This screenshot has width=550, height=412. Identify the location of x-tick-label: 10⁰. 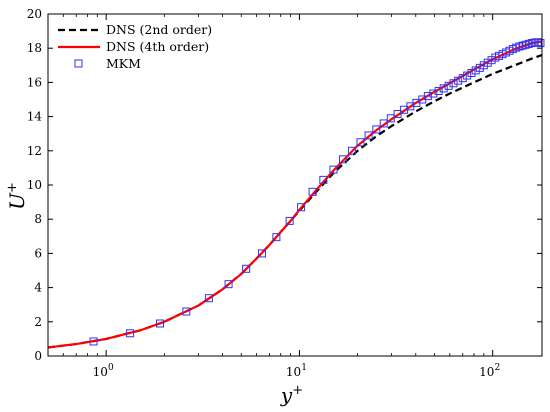
(103, 371).